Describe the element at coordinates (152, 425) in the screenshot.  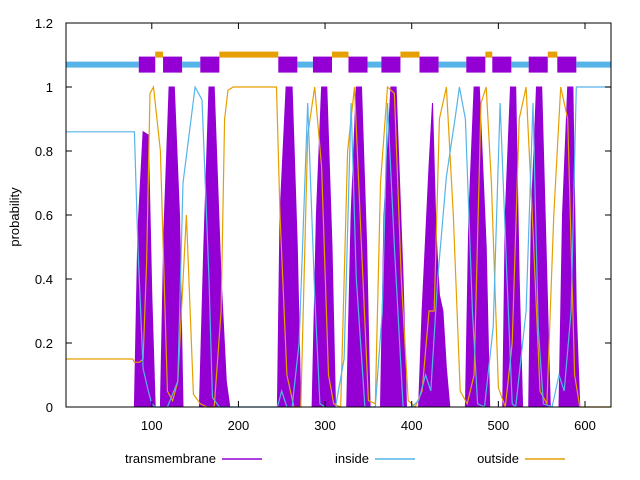
I see `x-tick-label: 100` at that location.